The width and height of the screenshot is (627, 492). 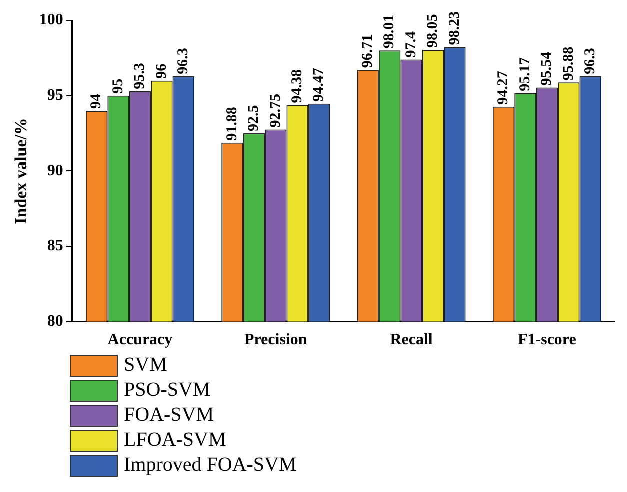 What do you see at coordinates (167, 390) in the screenshot?
I see `legend-label: PSO-SVM` at bounding box center [167, 390].